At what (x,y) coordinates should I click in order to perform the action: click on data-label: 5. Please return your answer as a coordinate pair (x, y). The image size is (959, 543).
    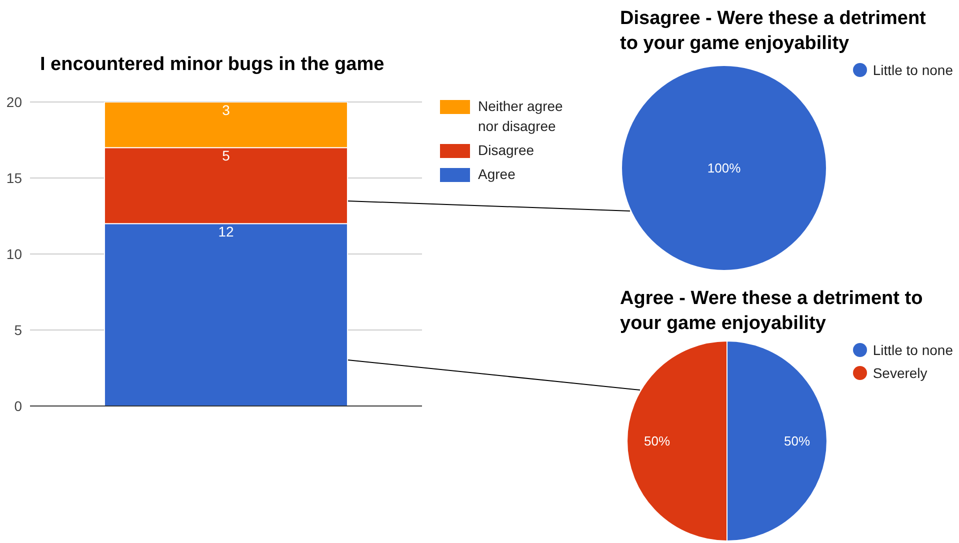
    Looking at the image, I should click on (226, 156).